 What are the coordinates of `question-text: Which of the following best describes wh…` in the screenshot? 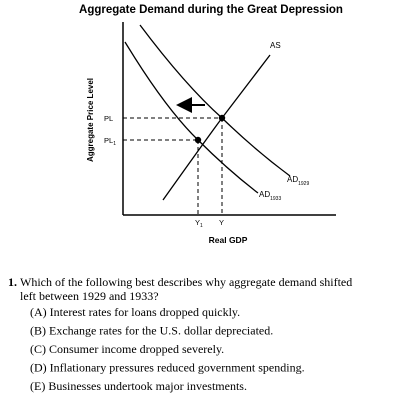 It's located at (186, 289).